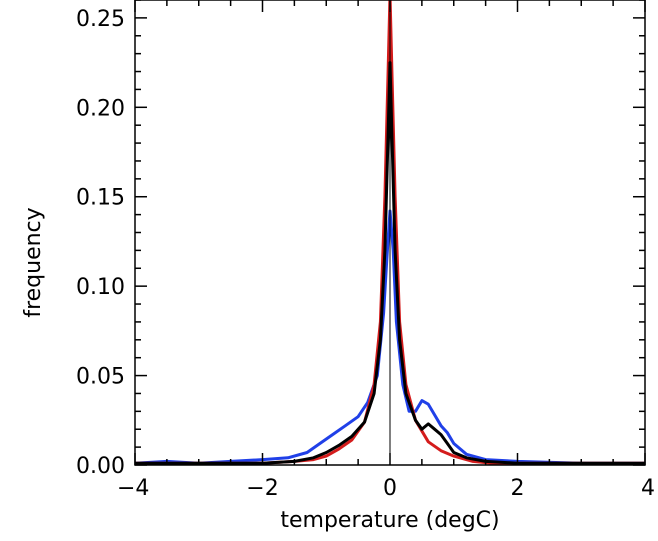 This screenshot has height=541, width=658. Describe the element at coordinates (262, 488) in the screenshot. I see `x-tick-label: −2` at that location.